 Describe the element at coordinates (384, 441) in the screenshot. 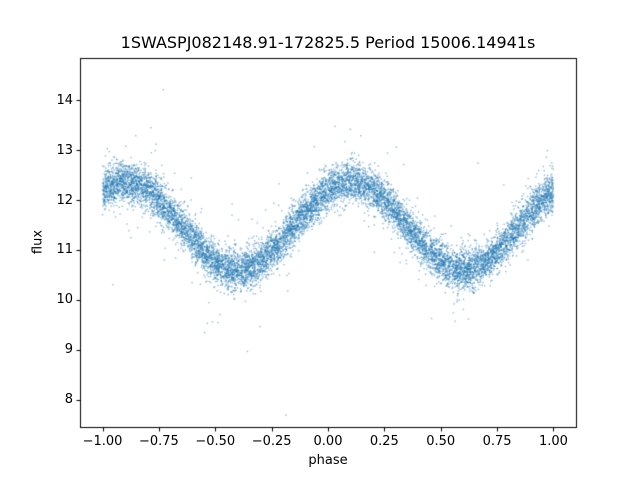

I see `x-tick-label: 0.25` at that location.